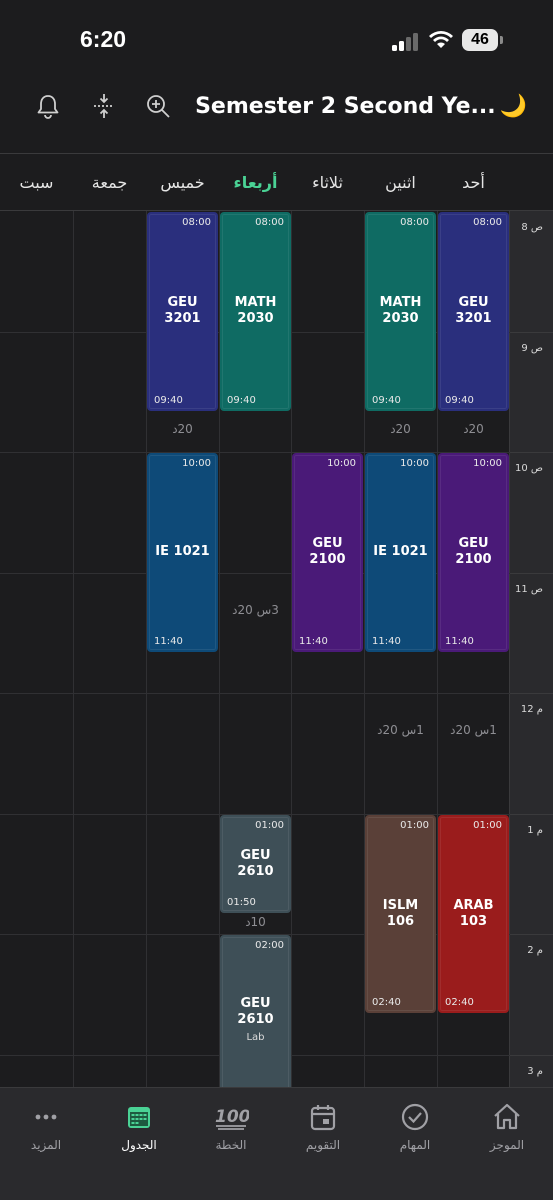 The height and width of the screenshot is (1200, 553). Describe the element at coordinates (158, 106) in the screenshot. I see `zoom-in-icon` at that location.